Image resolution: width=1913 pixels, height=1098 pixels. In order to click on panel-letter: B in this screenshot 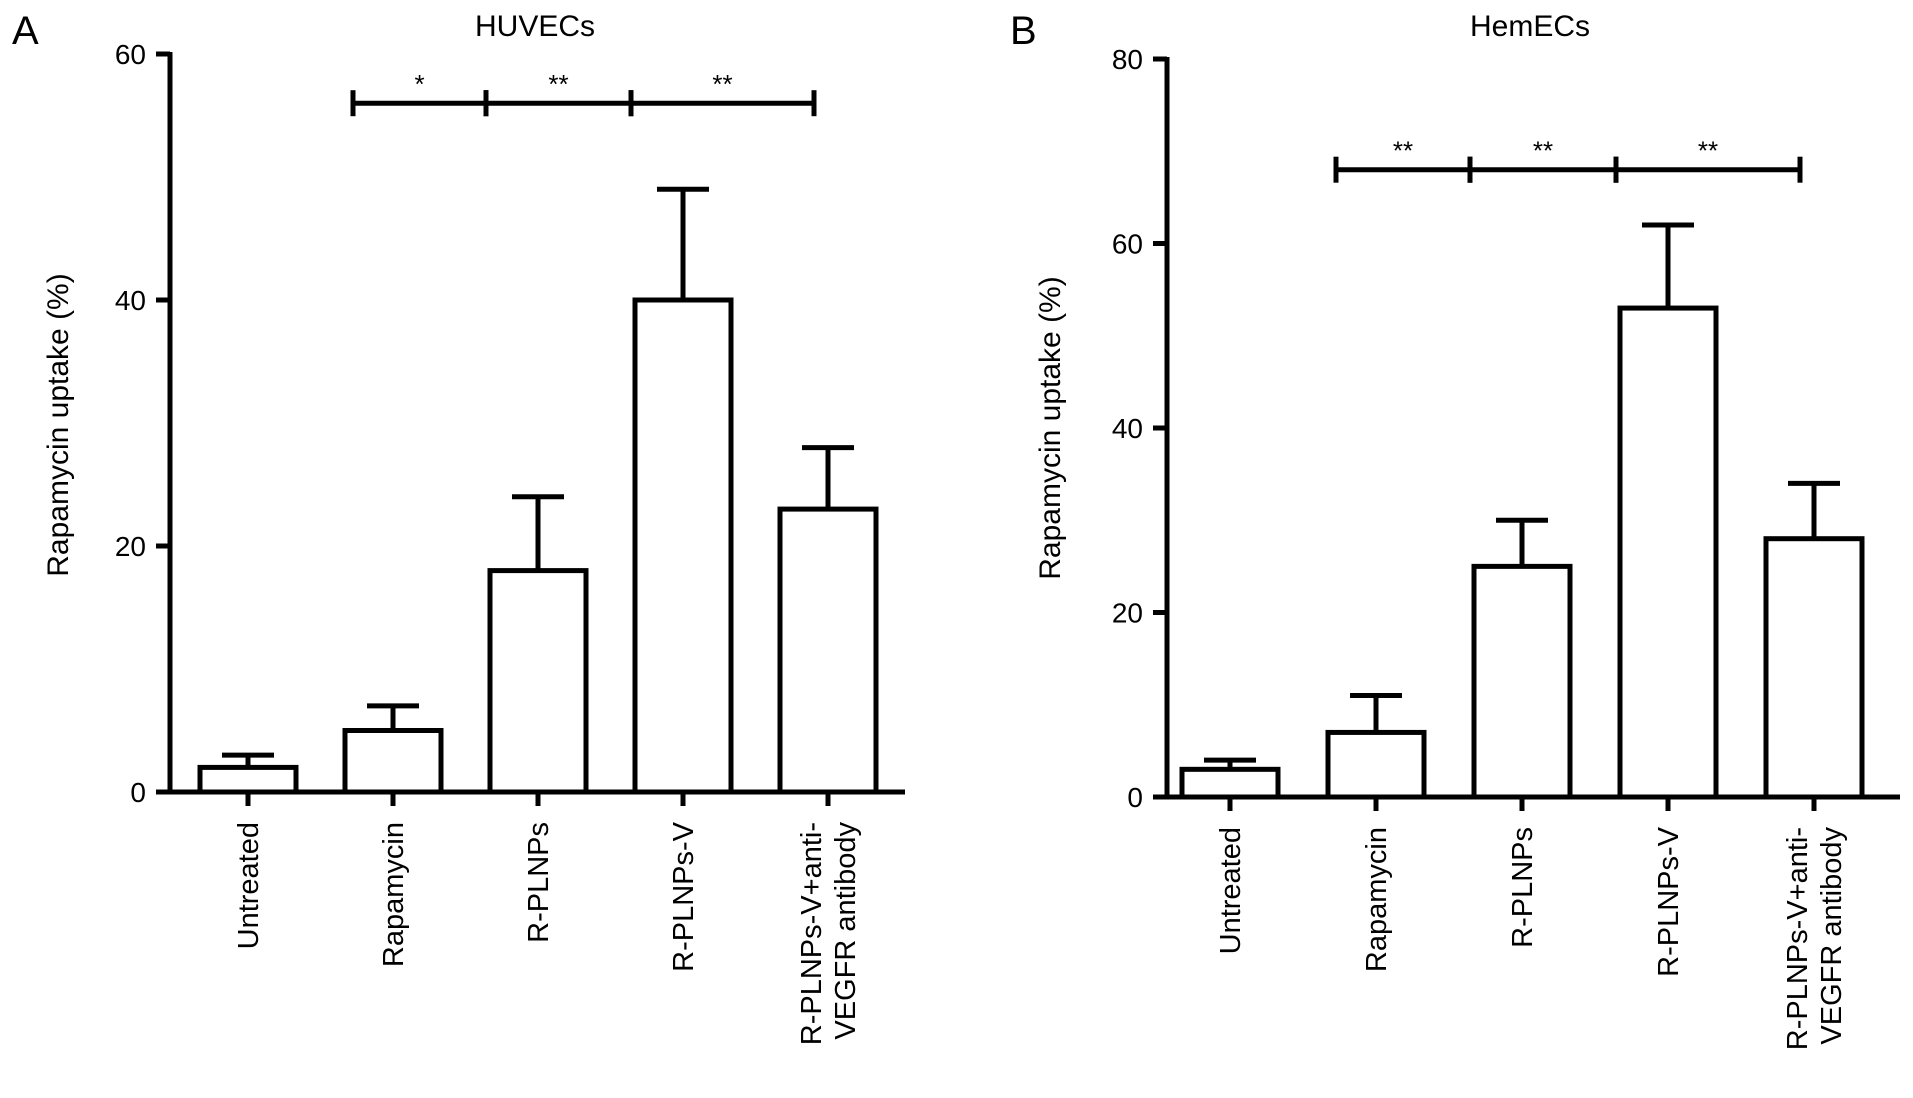, I will do `click(1023, 31)`.